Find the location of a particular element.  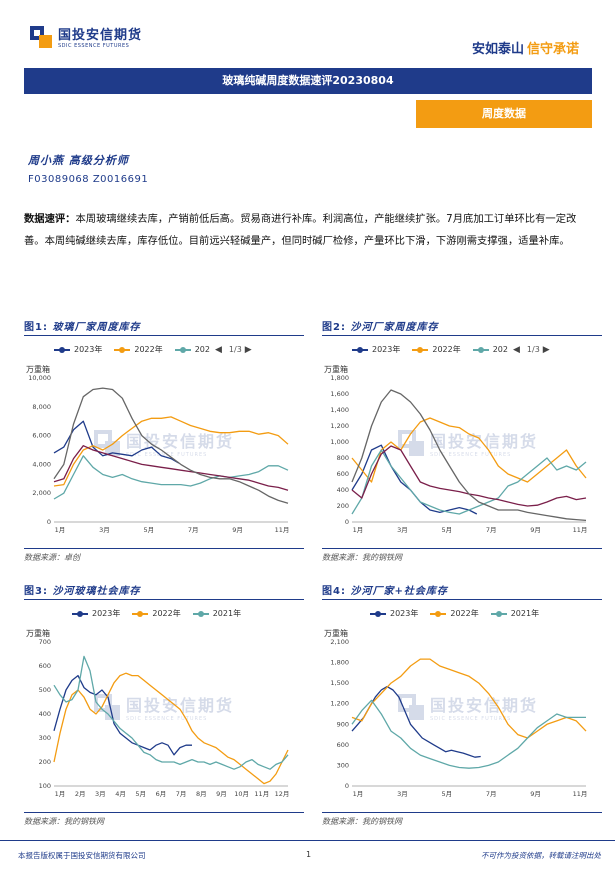

company-logo: 国投安信期货 SDIC ESSENCE FUTURES is located at coordinates (86, 36).